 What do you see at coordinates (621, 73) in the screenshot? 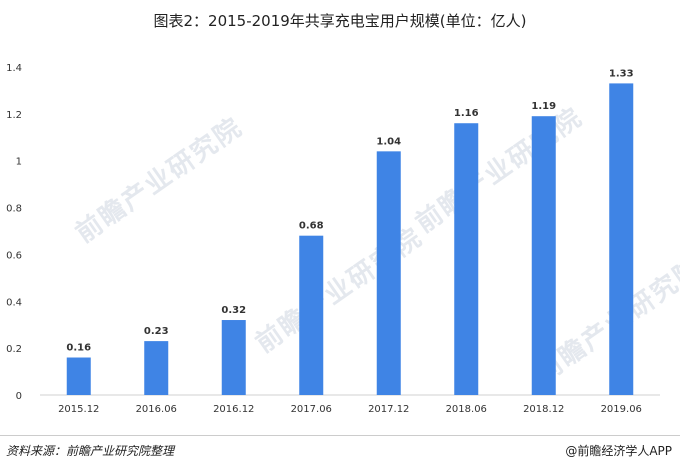
I see `bar-value-label: 1.33` at bounding box center [621, 73].